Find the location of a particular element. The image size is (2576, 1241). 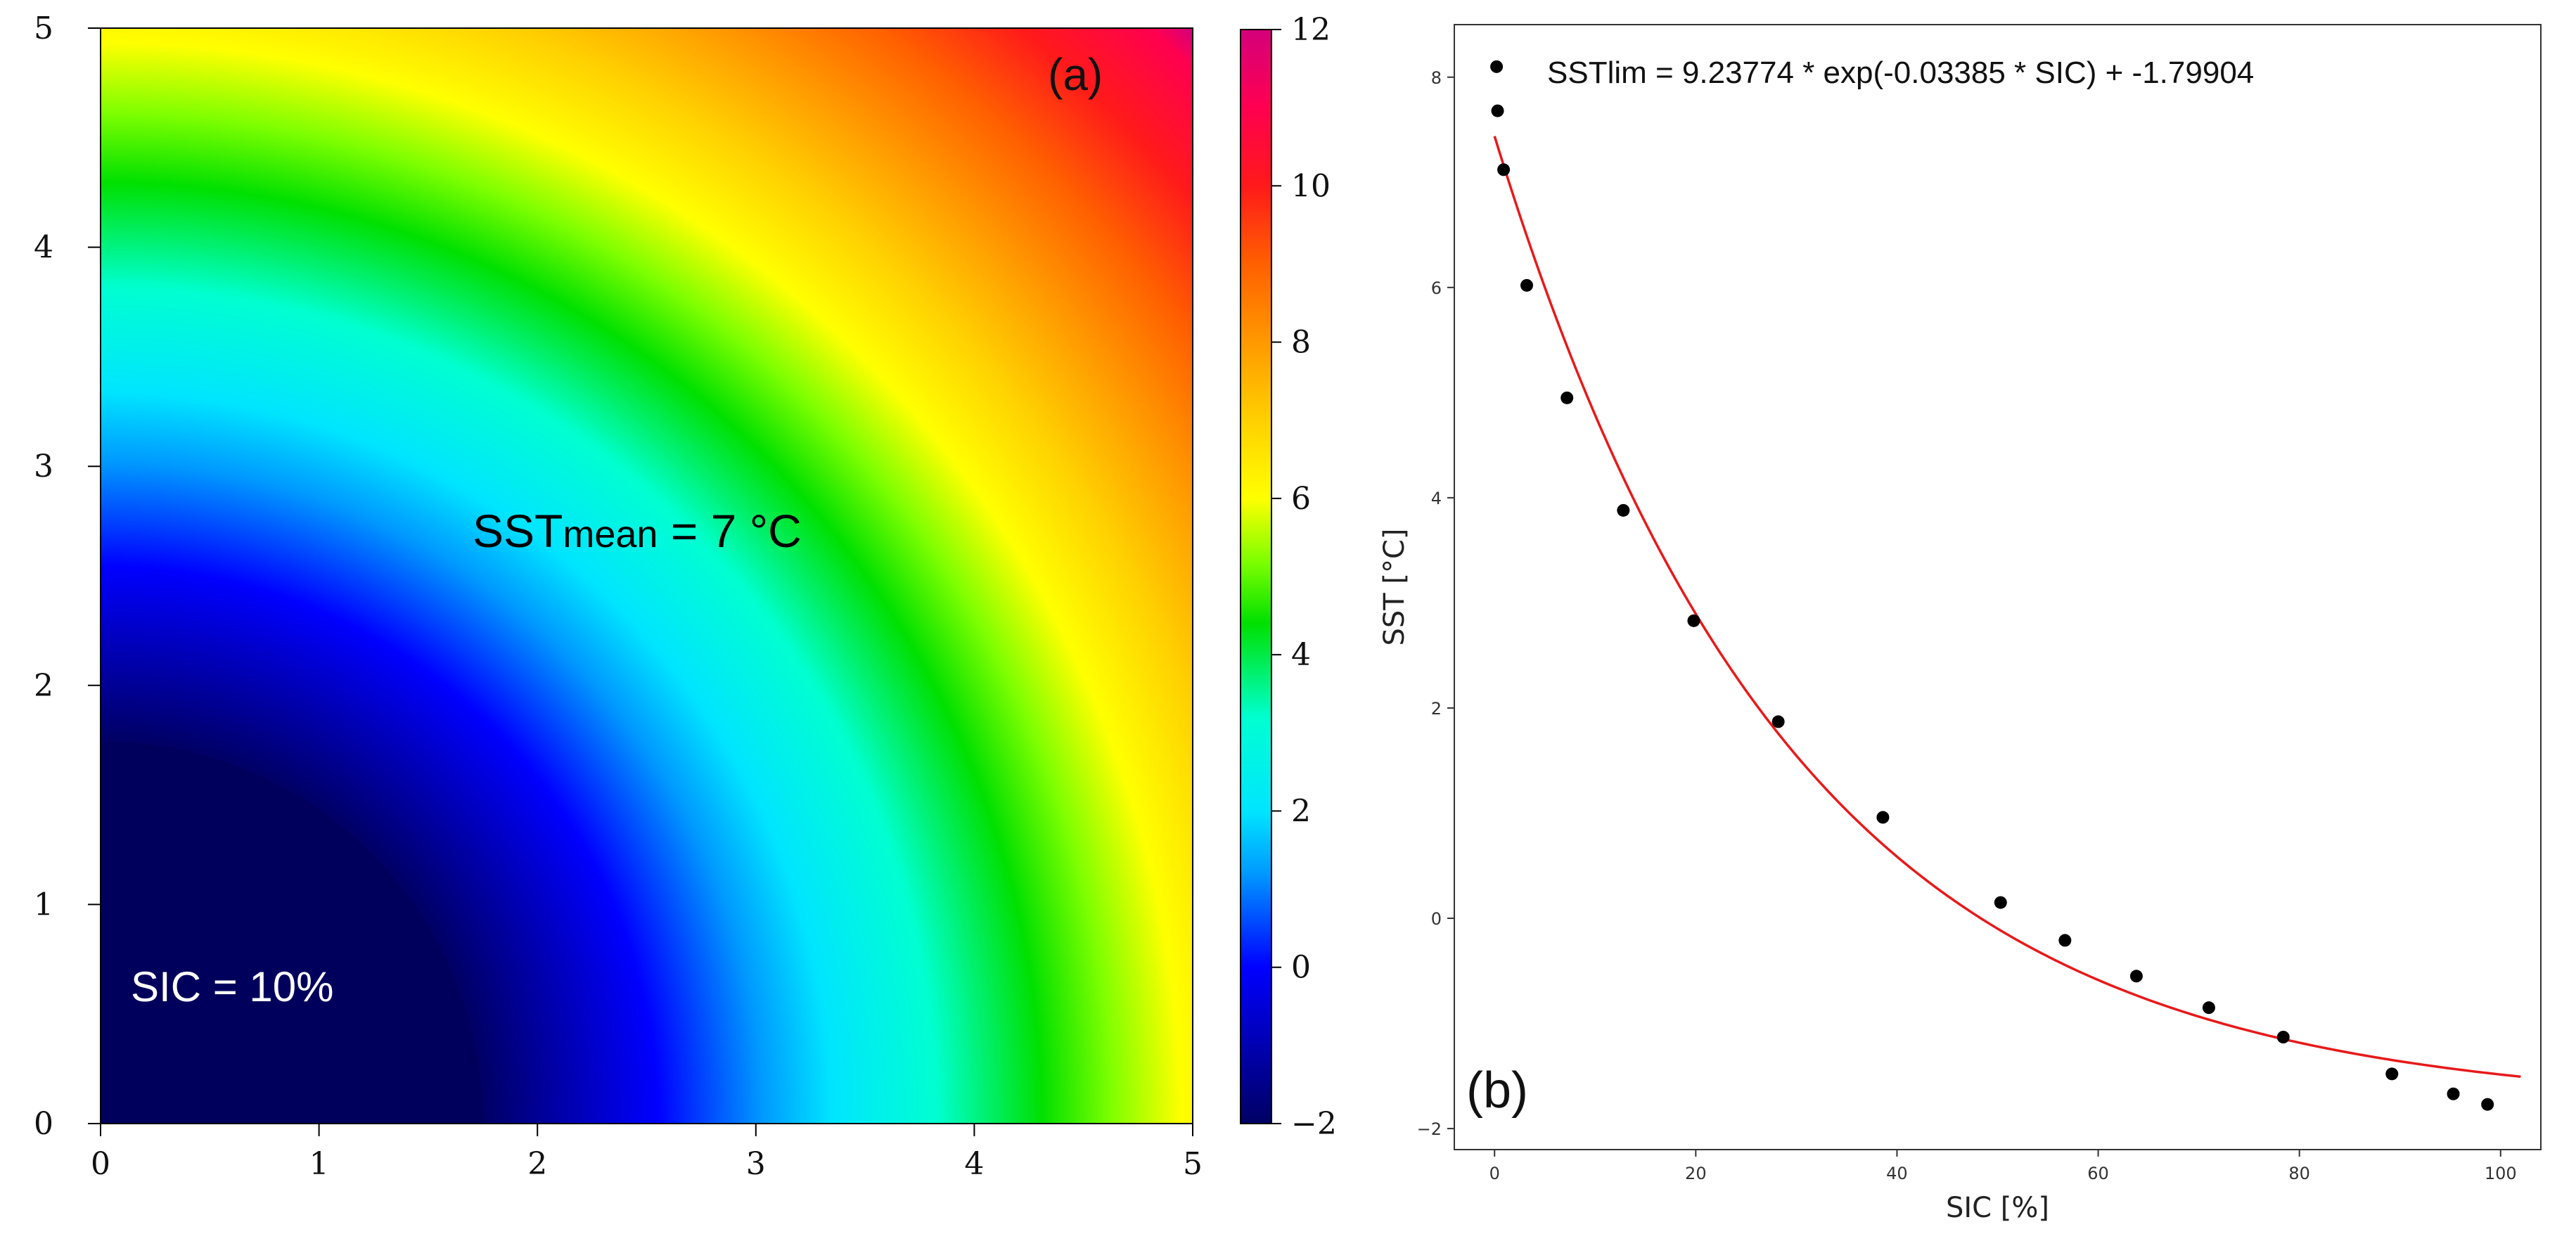

panel-a-y-axis: 0 1 2 3 4 5 is located at coordinates (67, 576).